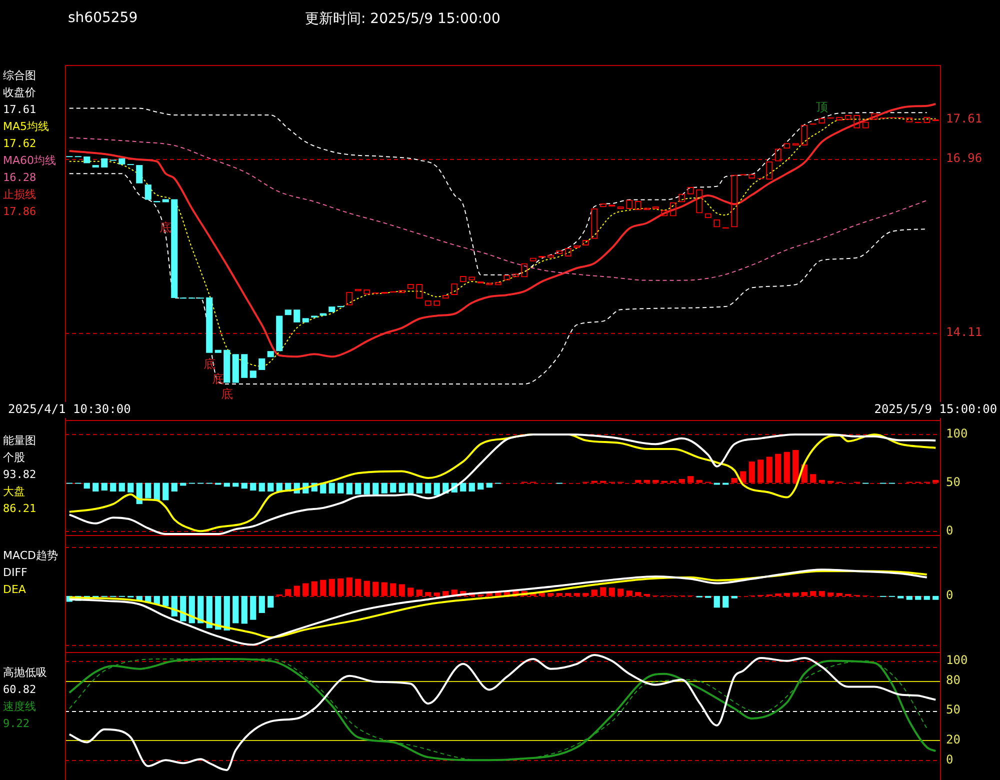 The width and height of the screenshot is (1000, 780). I want to click on text: 93.82, so click(20, 475).